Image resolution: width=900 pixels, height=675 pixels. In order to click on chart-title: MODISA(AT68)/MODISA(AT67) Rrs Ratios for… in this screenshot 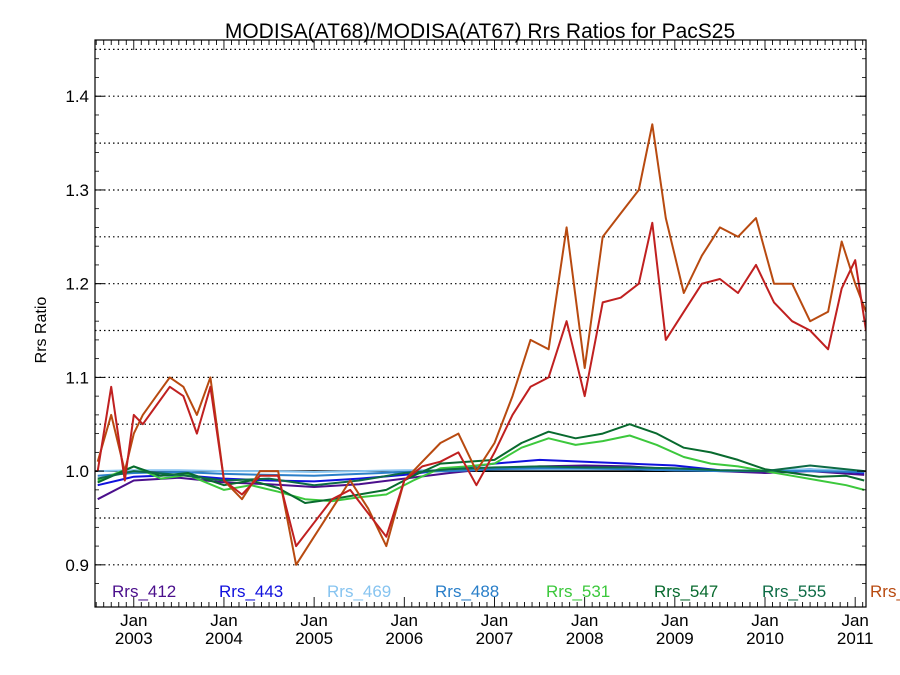, I will do `click(480, 31)`.